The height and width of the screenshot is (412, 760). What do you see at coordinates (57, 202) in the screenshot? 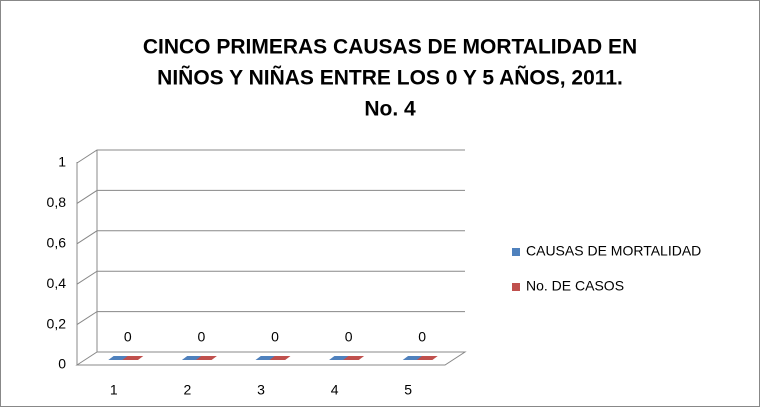
I see `y-tick-label: 0,8` at bounding box center [57, 202].